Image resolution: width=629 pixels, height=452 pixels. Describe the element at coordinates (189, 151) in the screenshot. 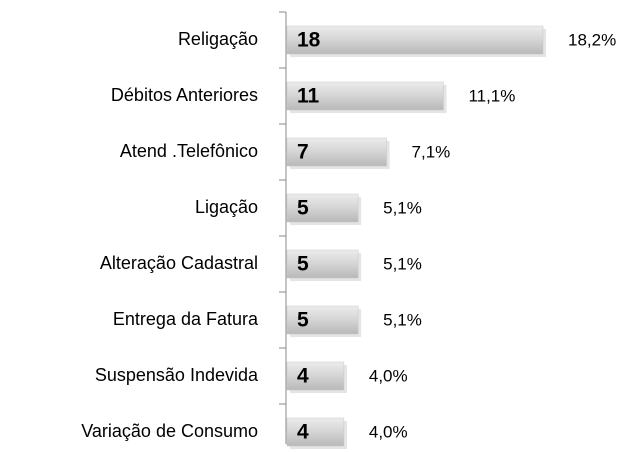

I see `category-label: Atend .Telefônico` at that location.